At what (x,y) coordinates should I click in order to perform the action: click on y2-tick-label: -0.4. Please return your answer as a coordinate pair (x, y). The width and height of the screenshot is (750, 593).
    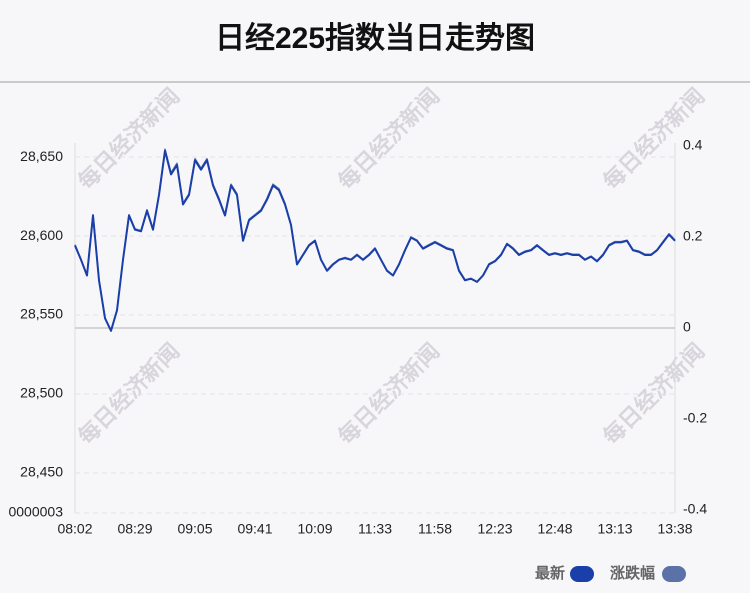
    Looking at the image, I should click on (695, 509).